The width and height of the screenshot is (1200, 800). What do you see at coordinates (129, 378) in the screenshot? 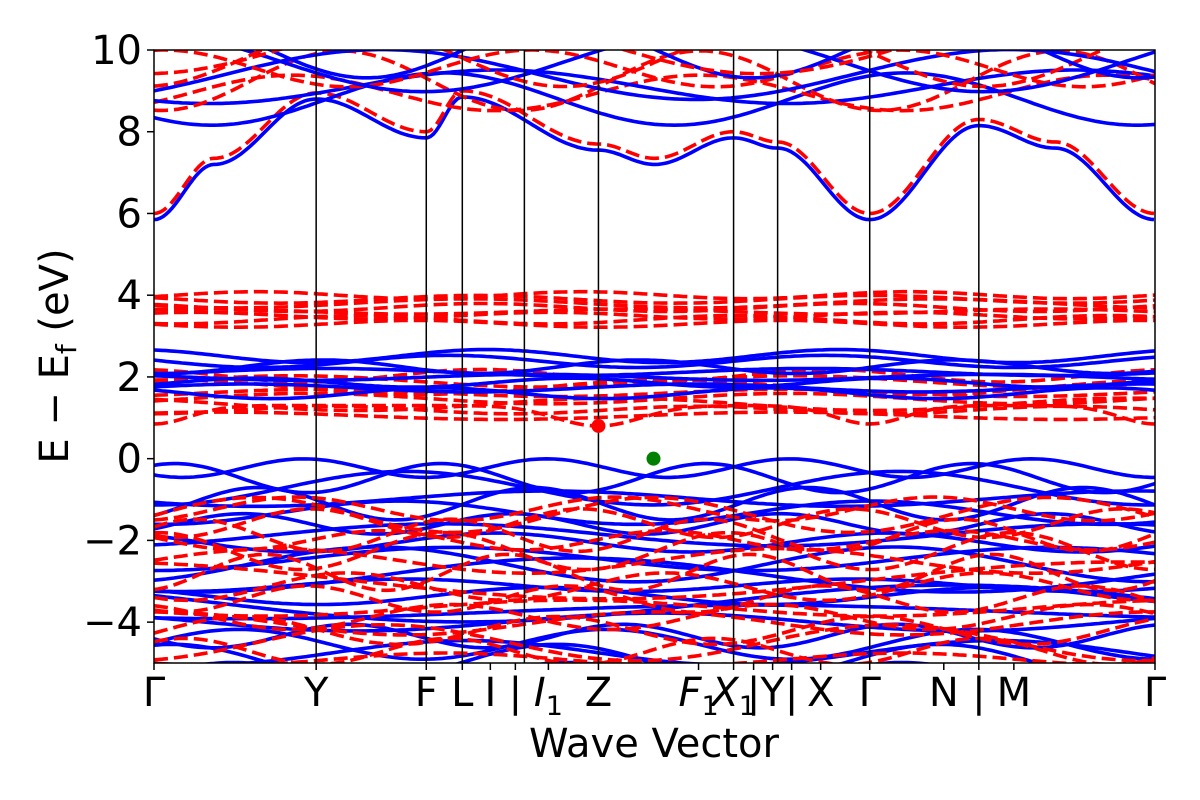
I see `y-tick-label: 2` at bounding box center [129, 378].